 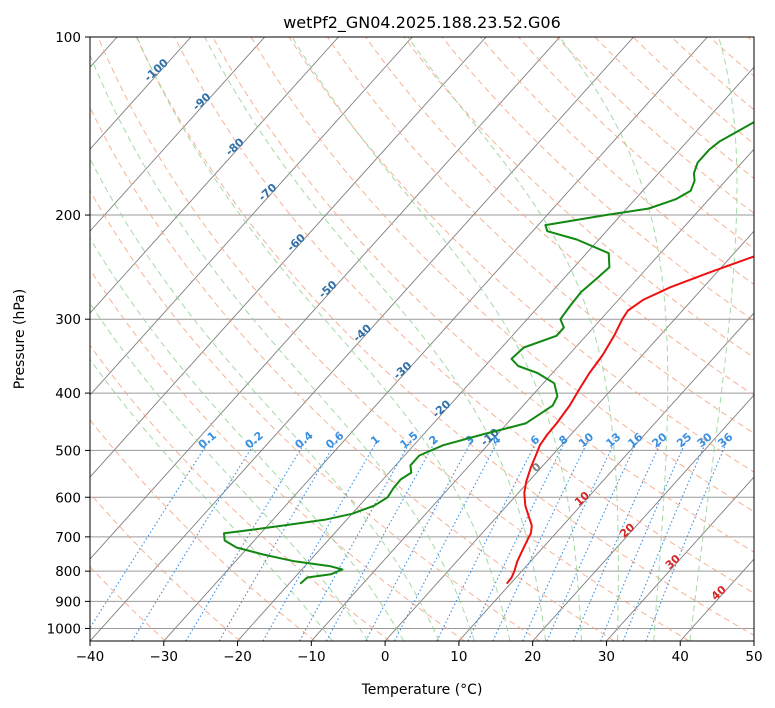 I want to click on mixing-ratio-label: 36, so click(x=725, y=440).